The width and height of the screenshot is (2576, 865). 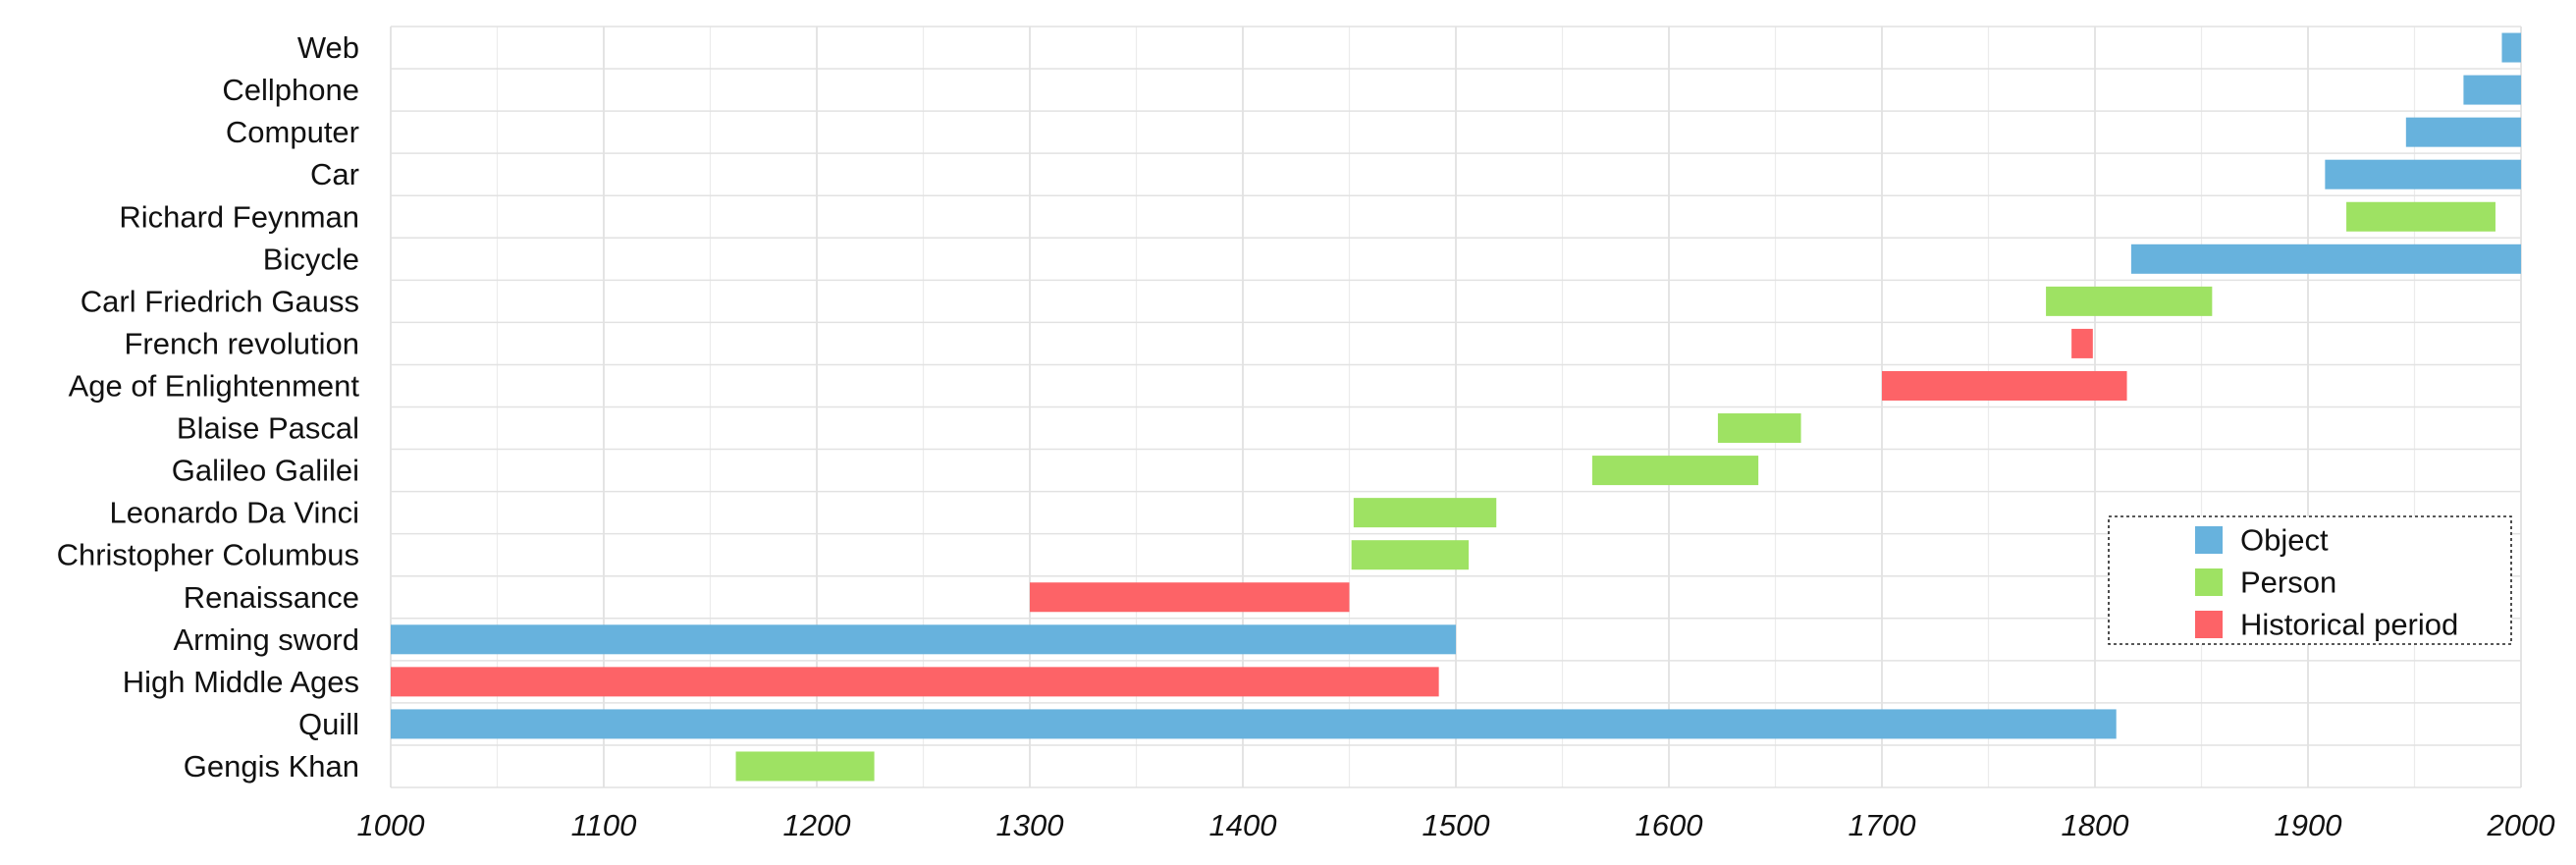 I want to click on bar-christopher-columbus, so click(x=1410, y=555).